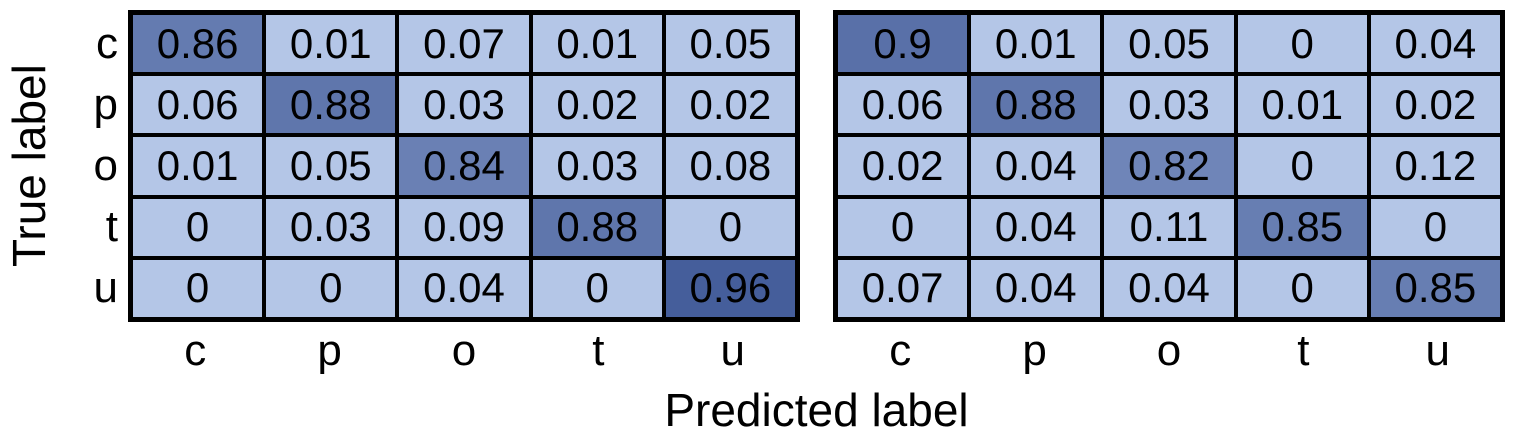  What do you see at coordinates (105, 104) in the screenshot?
I see `y-tick-label: p` at bounding box center [105, 104].